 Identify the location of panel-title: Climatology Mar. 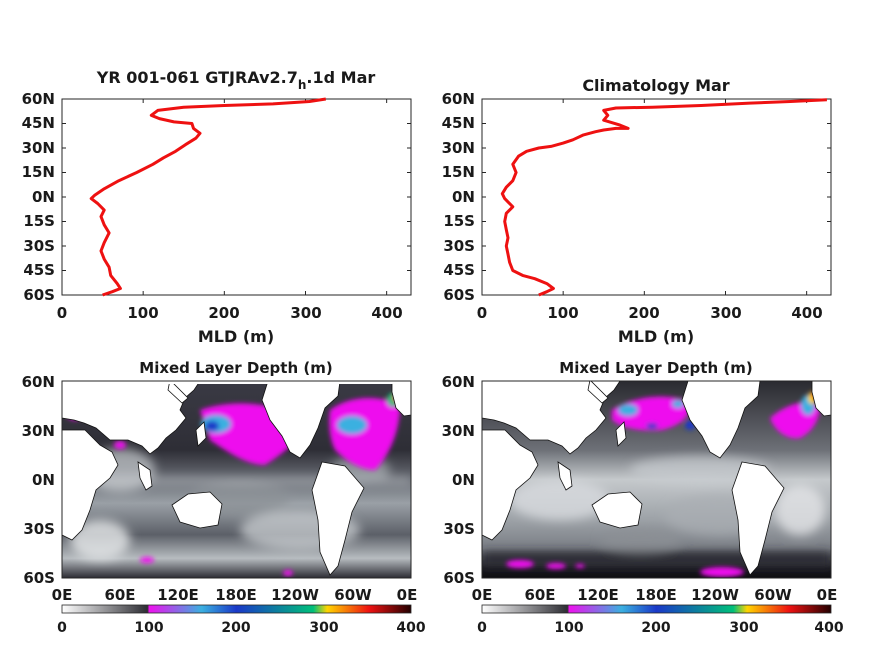
(655, 85).